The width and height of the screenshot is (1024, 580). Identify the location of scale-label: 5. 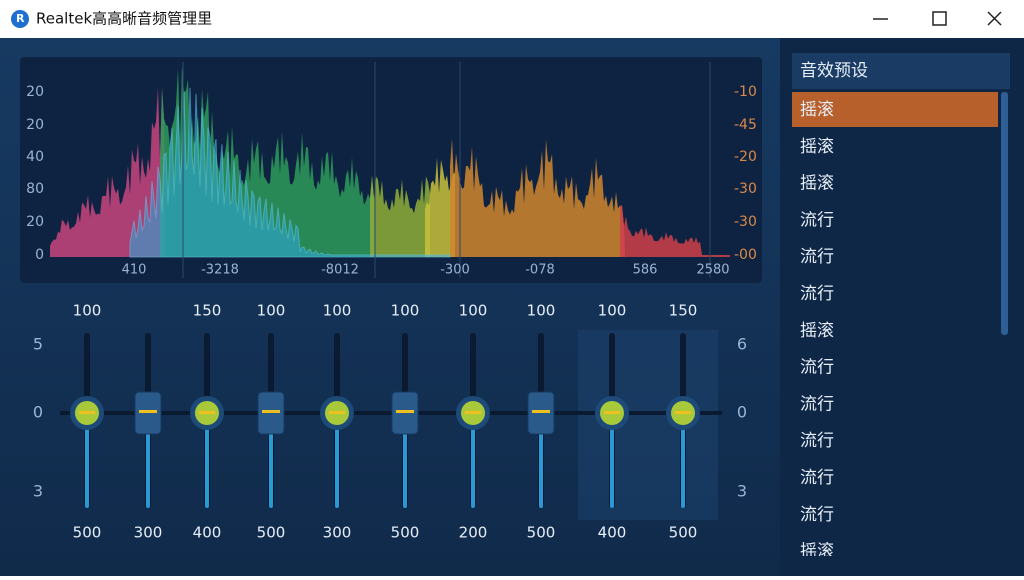
(38, 344).